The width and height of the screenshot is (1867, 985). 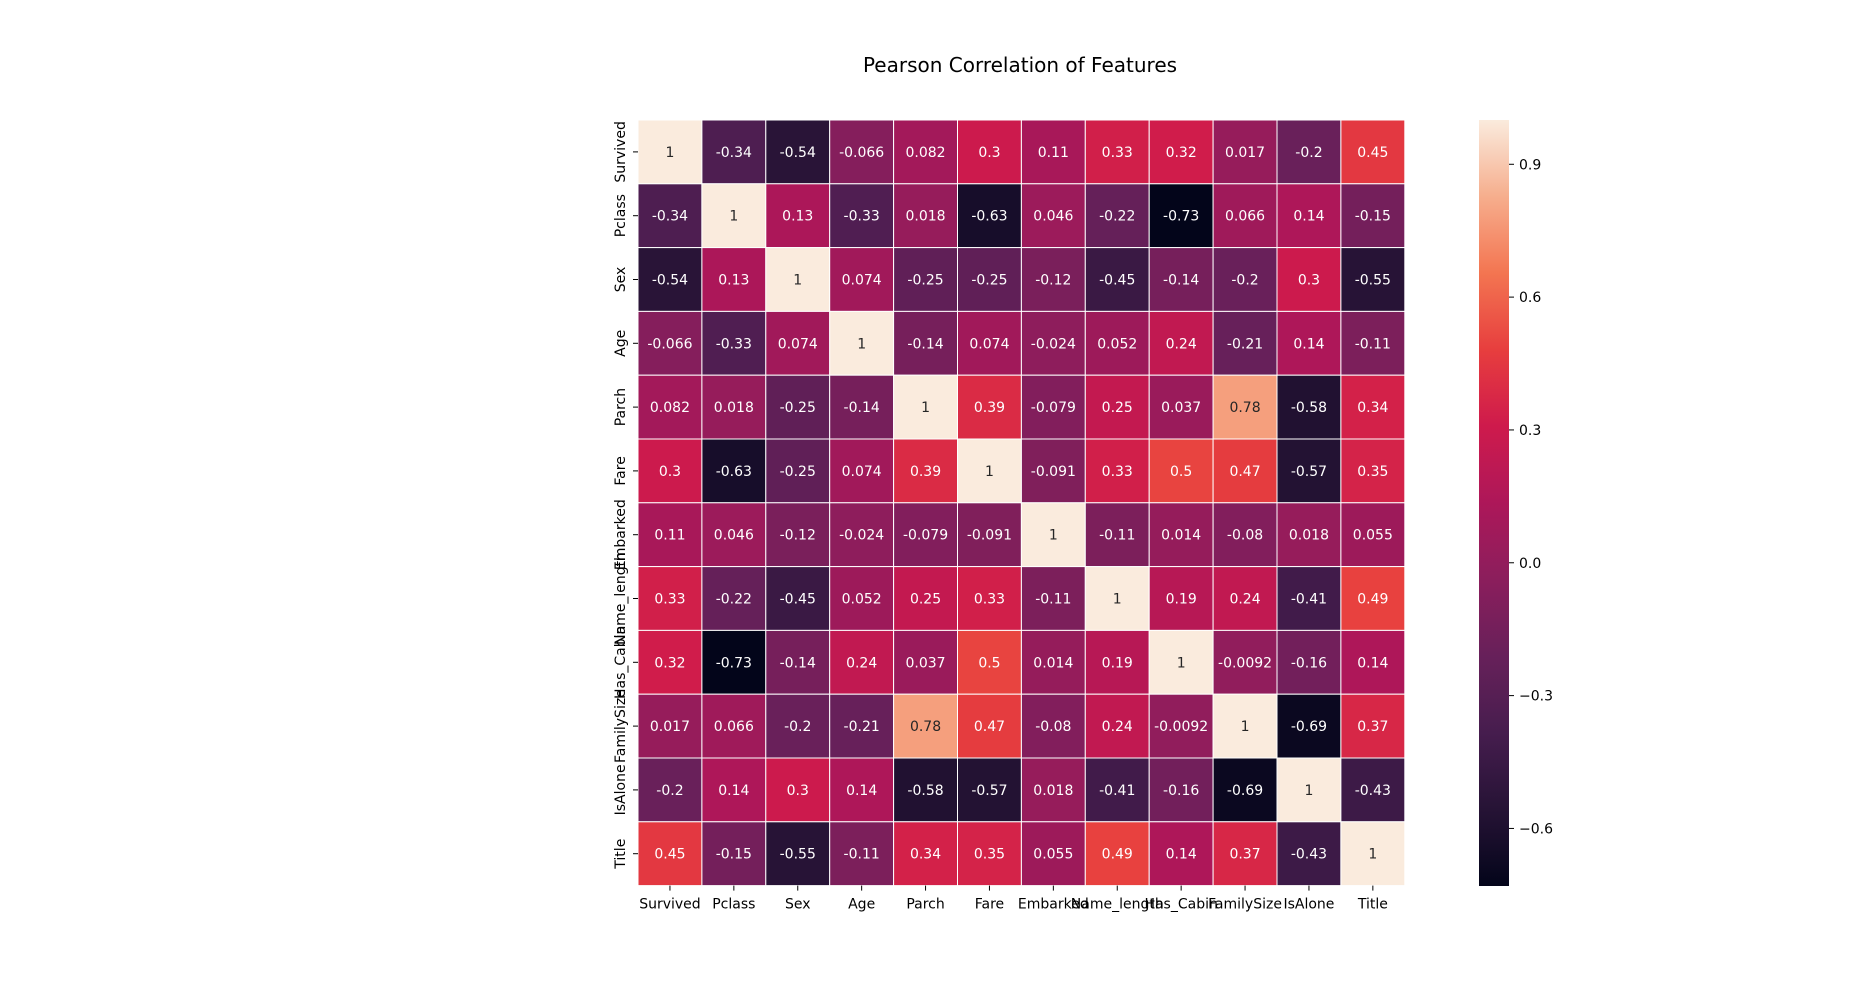 I want to click on cell-value-label: 0.066, so click(x=734, y=727).